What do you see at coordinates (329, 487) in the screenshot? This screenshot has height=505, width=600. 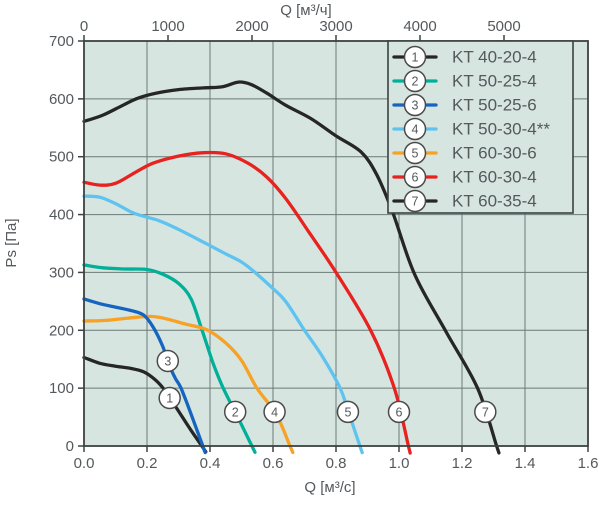 I see `x-bottom-axis-title: Q [м³/с]` at bounding box center [329, 487].